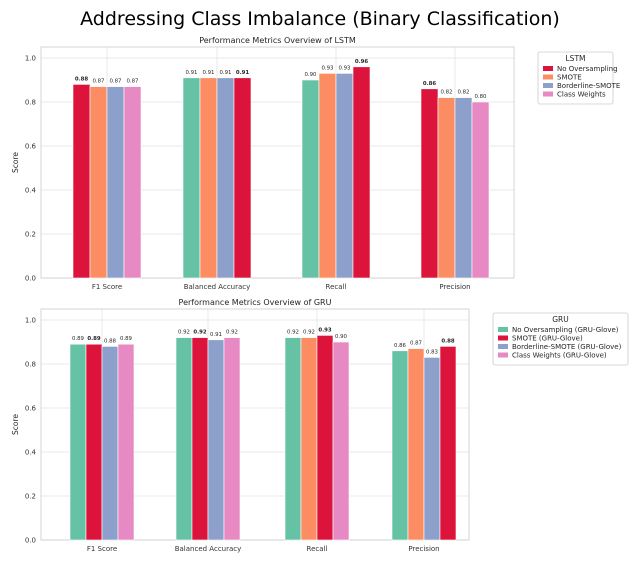 Image resolution: width=640 pixels, height=567 pixels. I want to click on chart1-y-tick-label: 0.4, so click(31, 191).